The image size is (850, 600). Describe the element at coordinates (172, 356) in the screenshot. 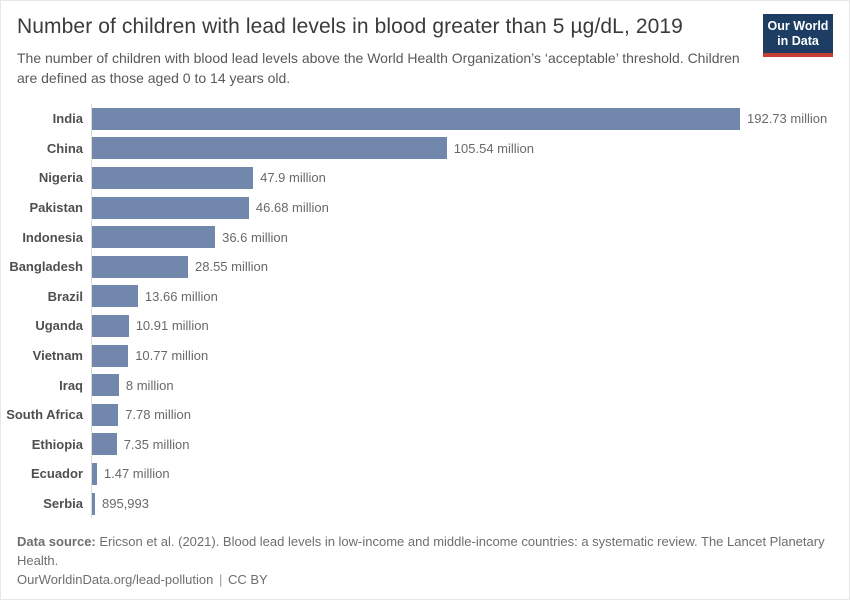

I see `value-label: 10.77 million` at that location.